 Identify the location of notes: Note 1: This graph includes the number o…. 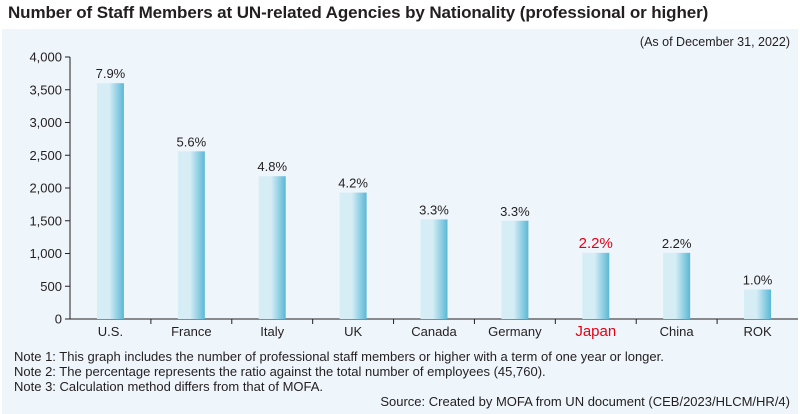
(339, 371).